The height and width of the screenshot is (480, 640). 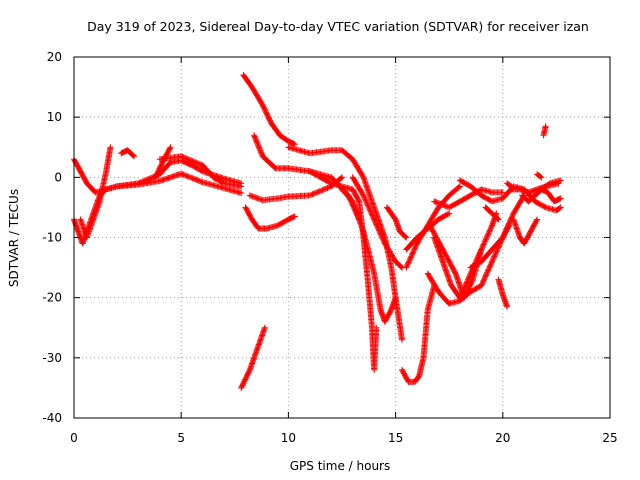 What do you see at coordinates (340, 466) in the screenshot?
I see `x-axis-label: GPS time / hours` at bounding box center [340, 466].